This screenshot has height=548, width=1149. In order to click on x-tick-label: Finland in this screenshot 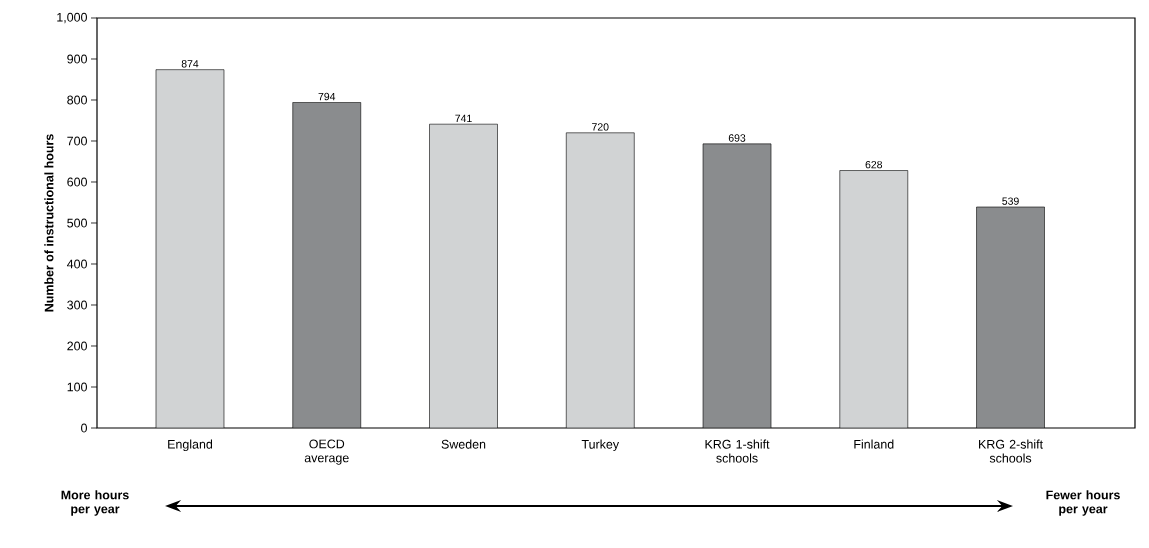, I will do `click(874, 444)`.